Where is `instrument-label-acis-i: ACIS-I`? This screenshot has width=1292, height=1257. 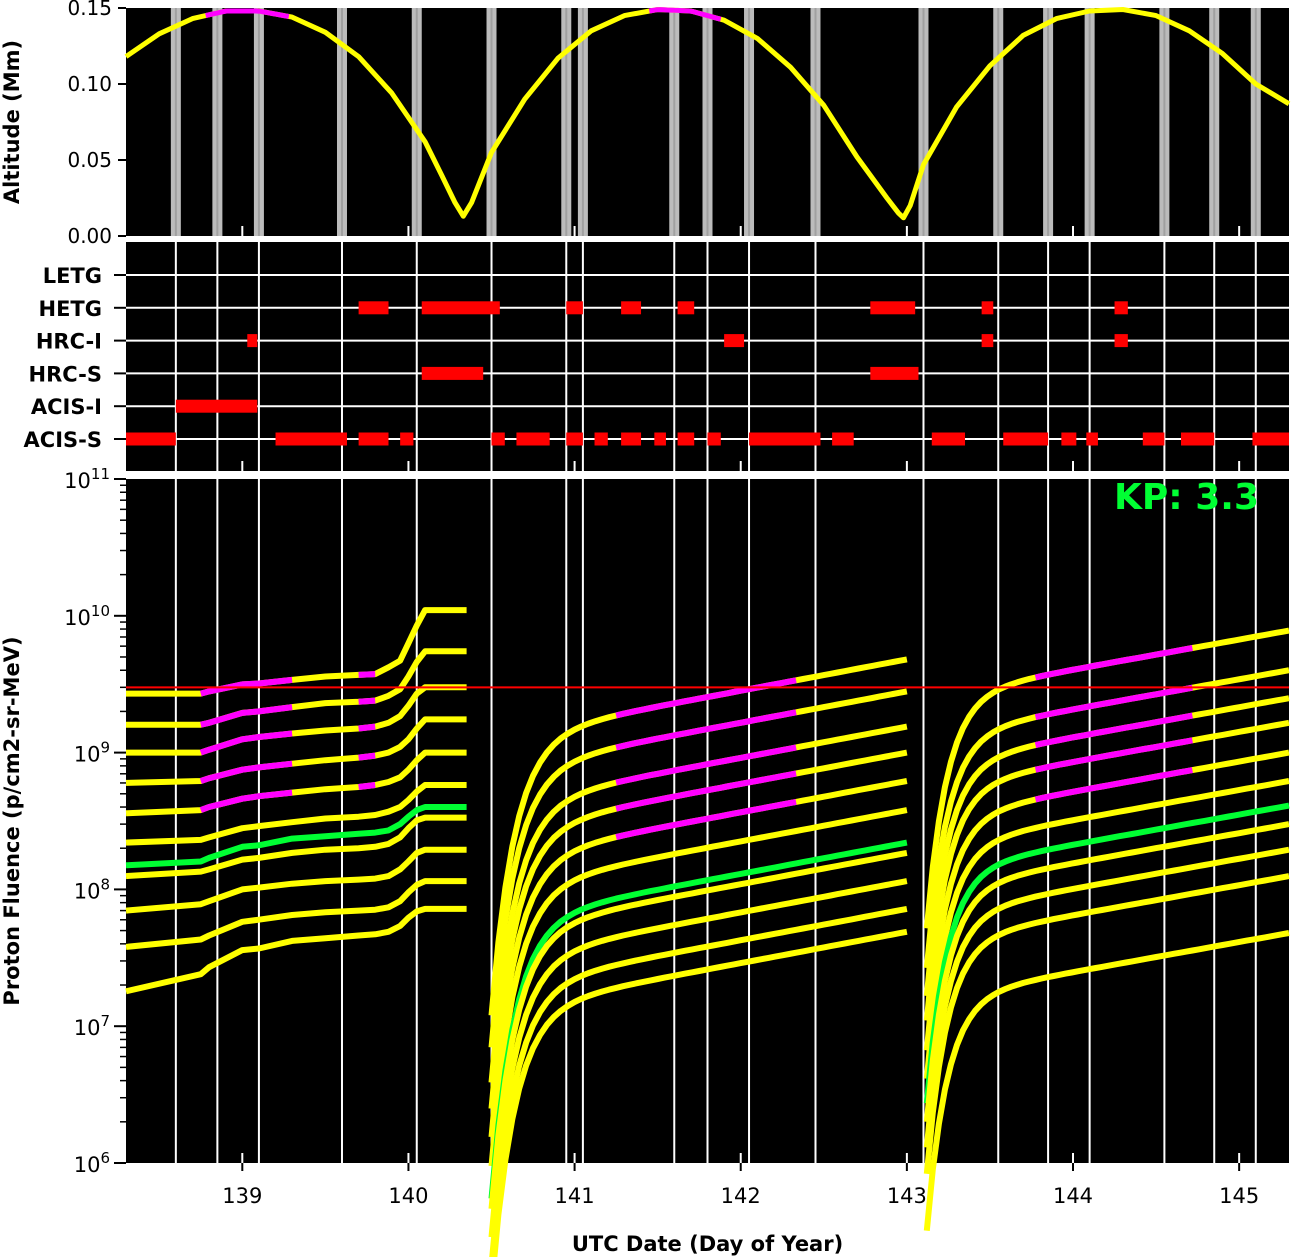
instrument-label-acis-i: ACIS-I is located at coordinates (66, 407).